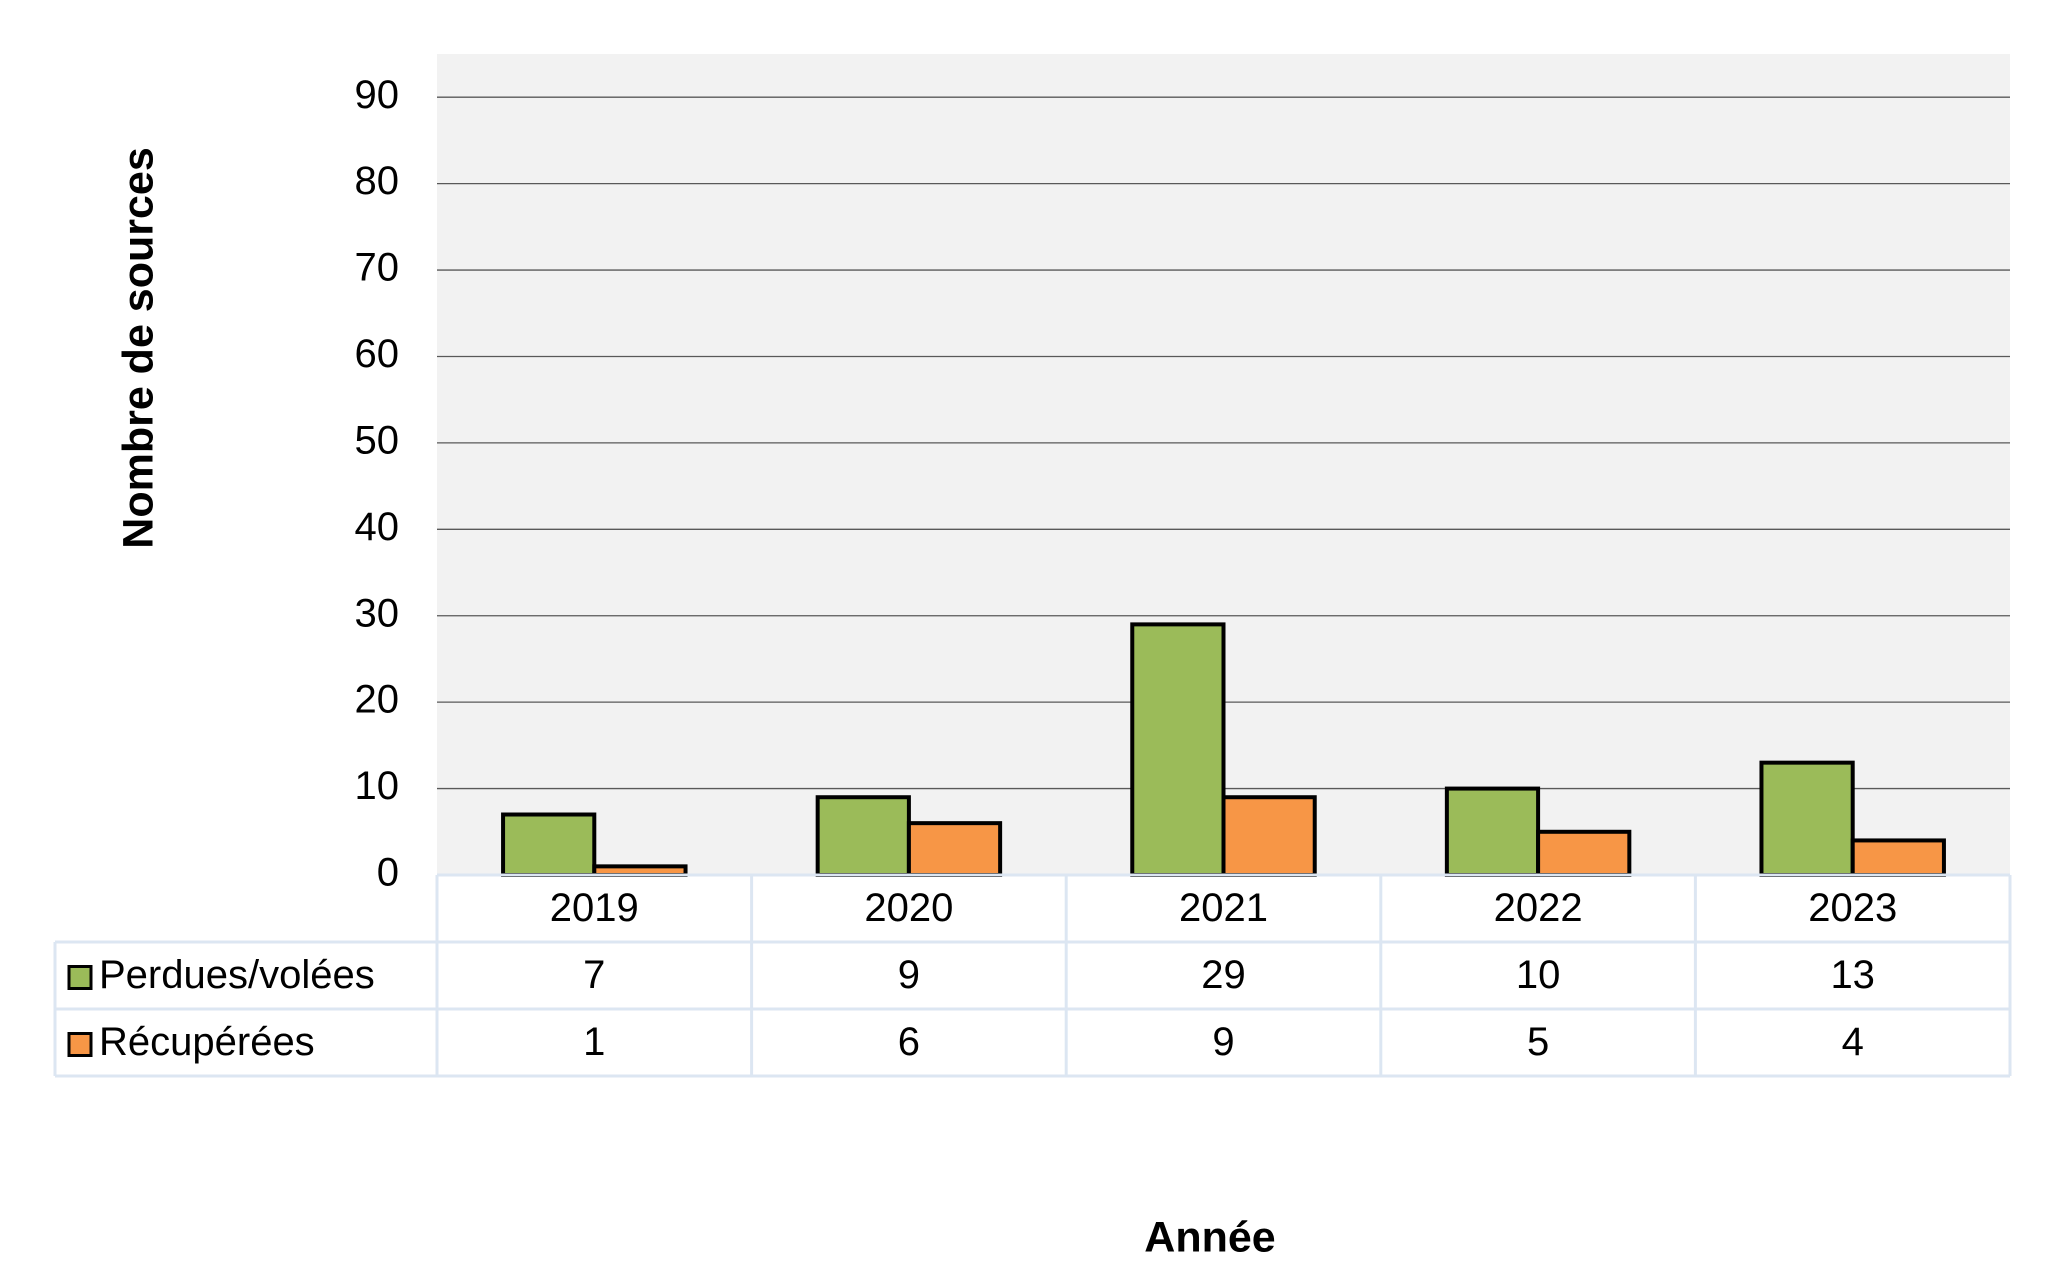 The width and height of the screenshot is (2070, 1274). What do you see at coordinates (138, 347) in the screenshot?
I see `y-axis-title: Nombre de sources` at bounding box center [138, 347].